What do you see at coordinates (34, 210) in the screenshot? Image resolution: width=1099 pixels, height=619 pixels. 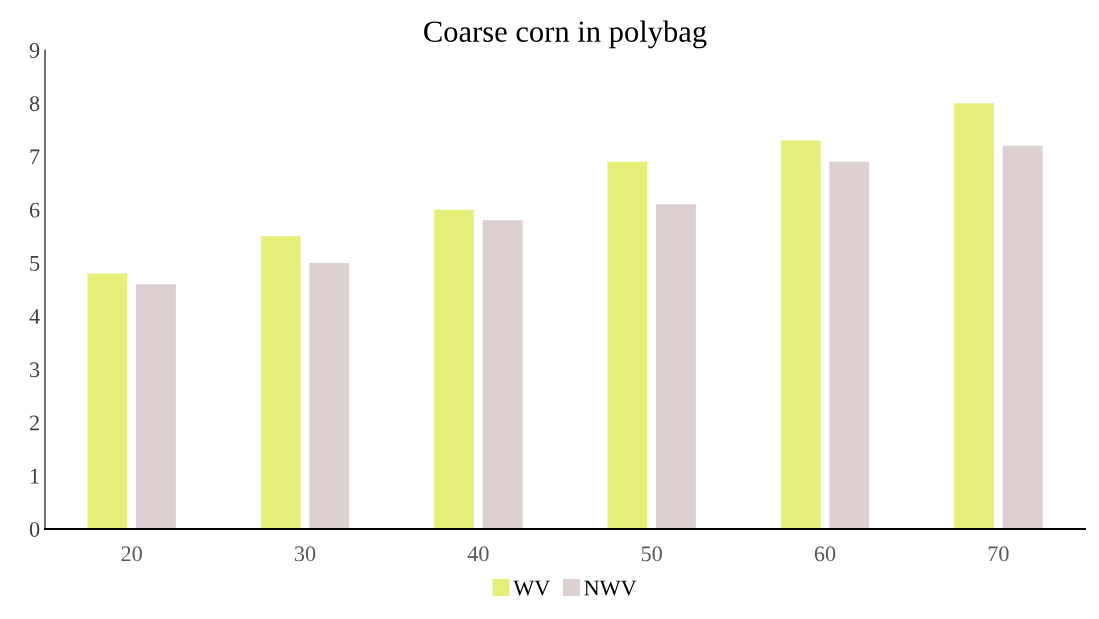 I see `y-tick-label: 6` at bounding box center [34, 210].